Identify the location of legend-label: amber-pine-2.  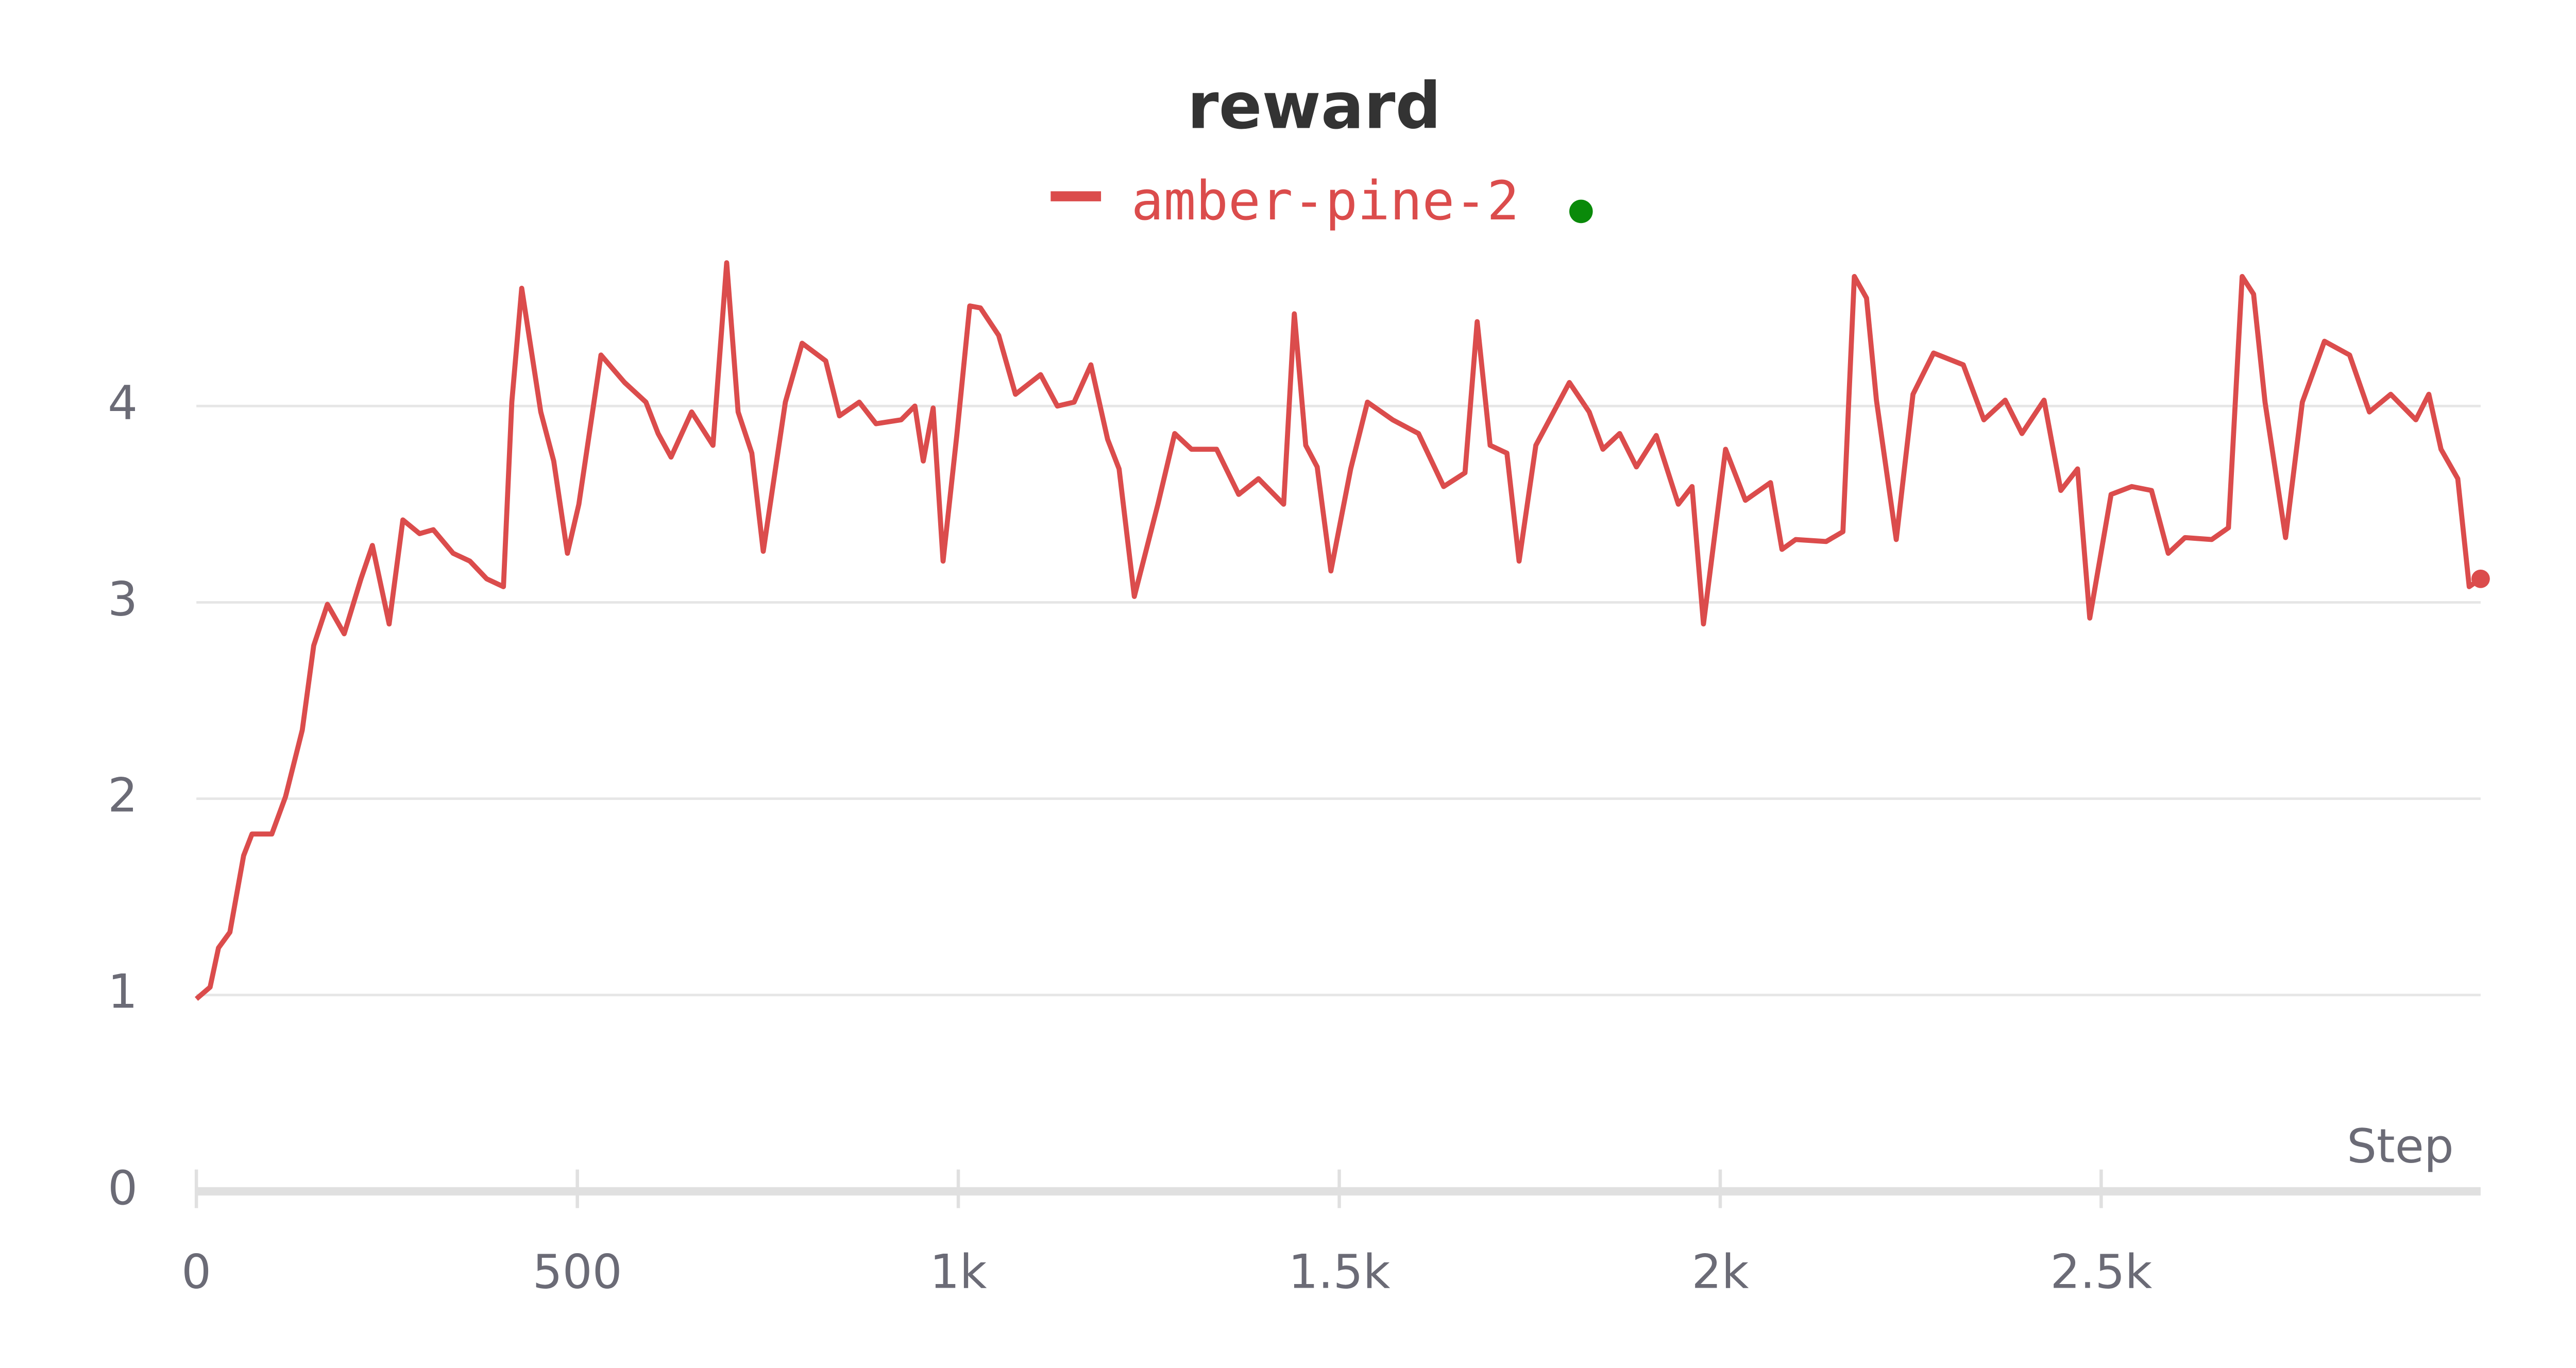
(1325, 200).